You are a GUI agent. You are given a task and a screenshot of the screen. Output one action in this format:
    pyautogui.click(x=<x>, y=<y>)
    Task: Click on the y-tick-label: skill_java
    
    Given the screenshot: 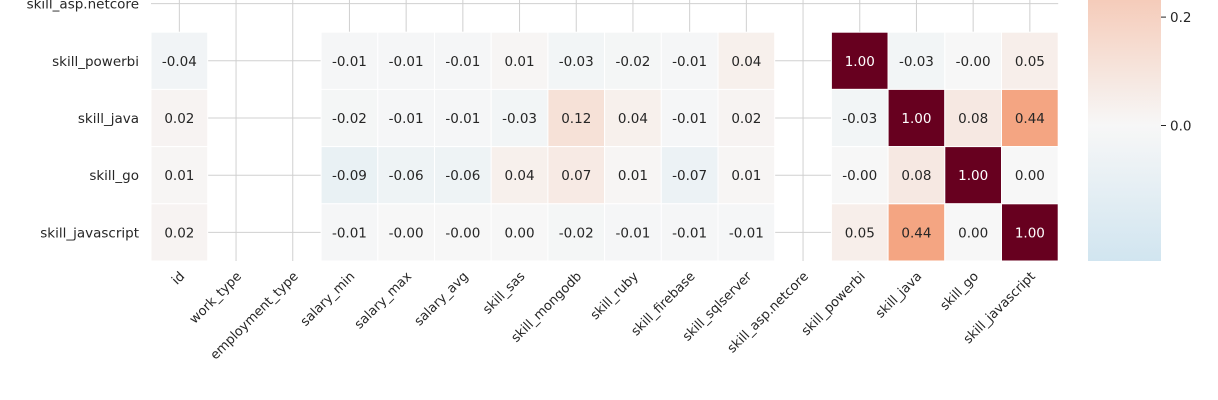 What is the action you would take?
    pyautogui.click(x=108, y=119)
    